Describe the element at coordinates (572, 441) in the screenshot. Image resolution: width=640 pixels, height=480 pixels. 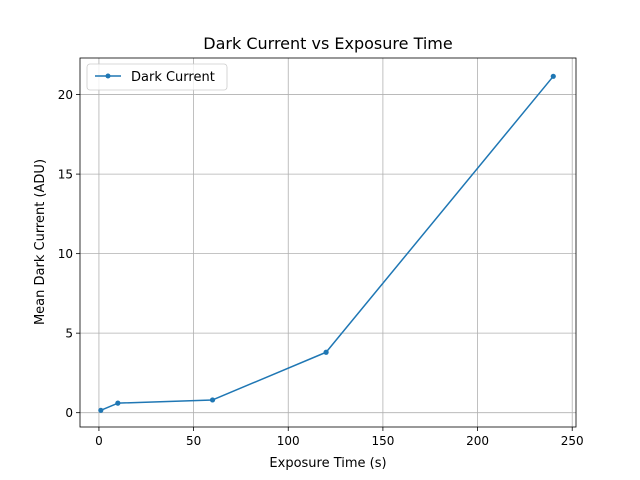
I see `x-tick-label: 250` at that location.